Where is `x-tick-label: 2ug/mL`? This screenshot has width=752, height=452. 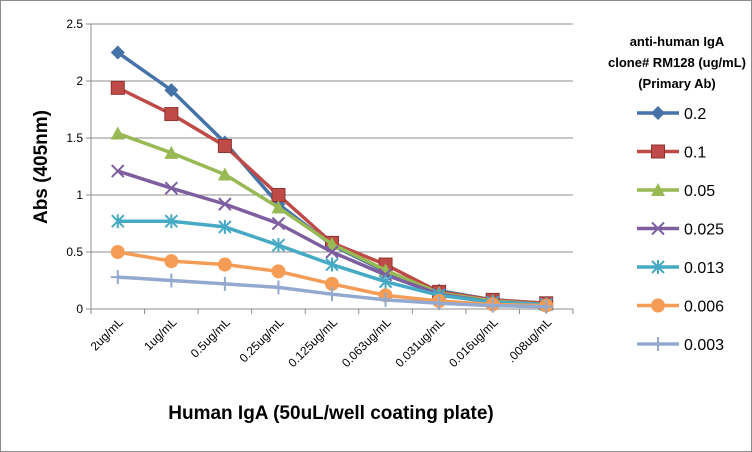
x-tick-label: 2ug/mL is located at coordinates (107, 334).